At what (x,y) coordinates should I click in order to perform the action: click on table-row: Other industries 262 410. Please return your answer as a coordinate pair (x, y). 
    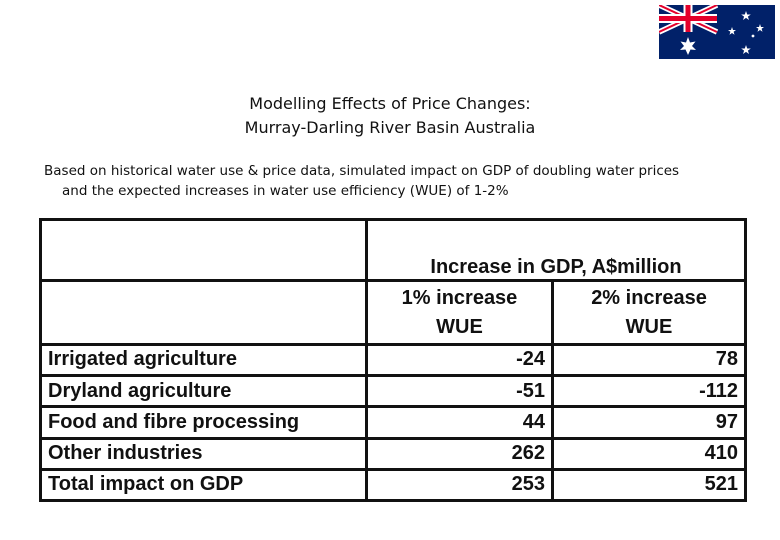
    Looking at the image, I should click on (393, 453).